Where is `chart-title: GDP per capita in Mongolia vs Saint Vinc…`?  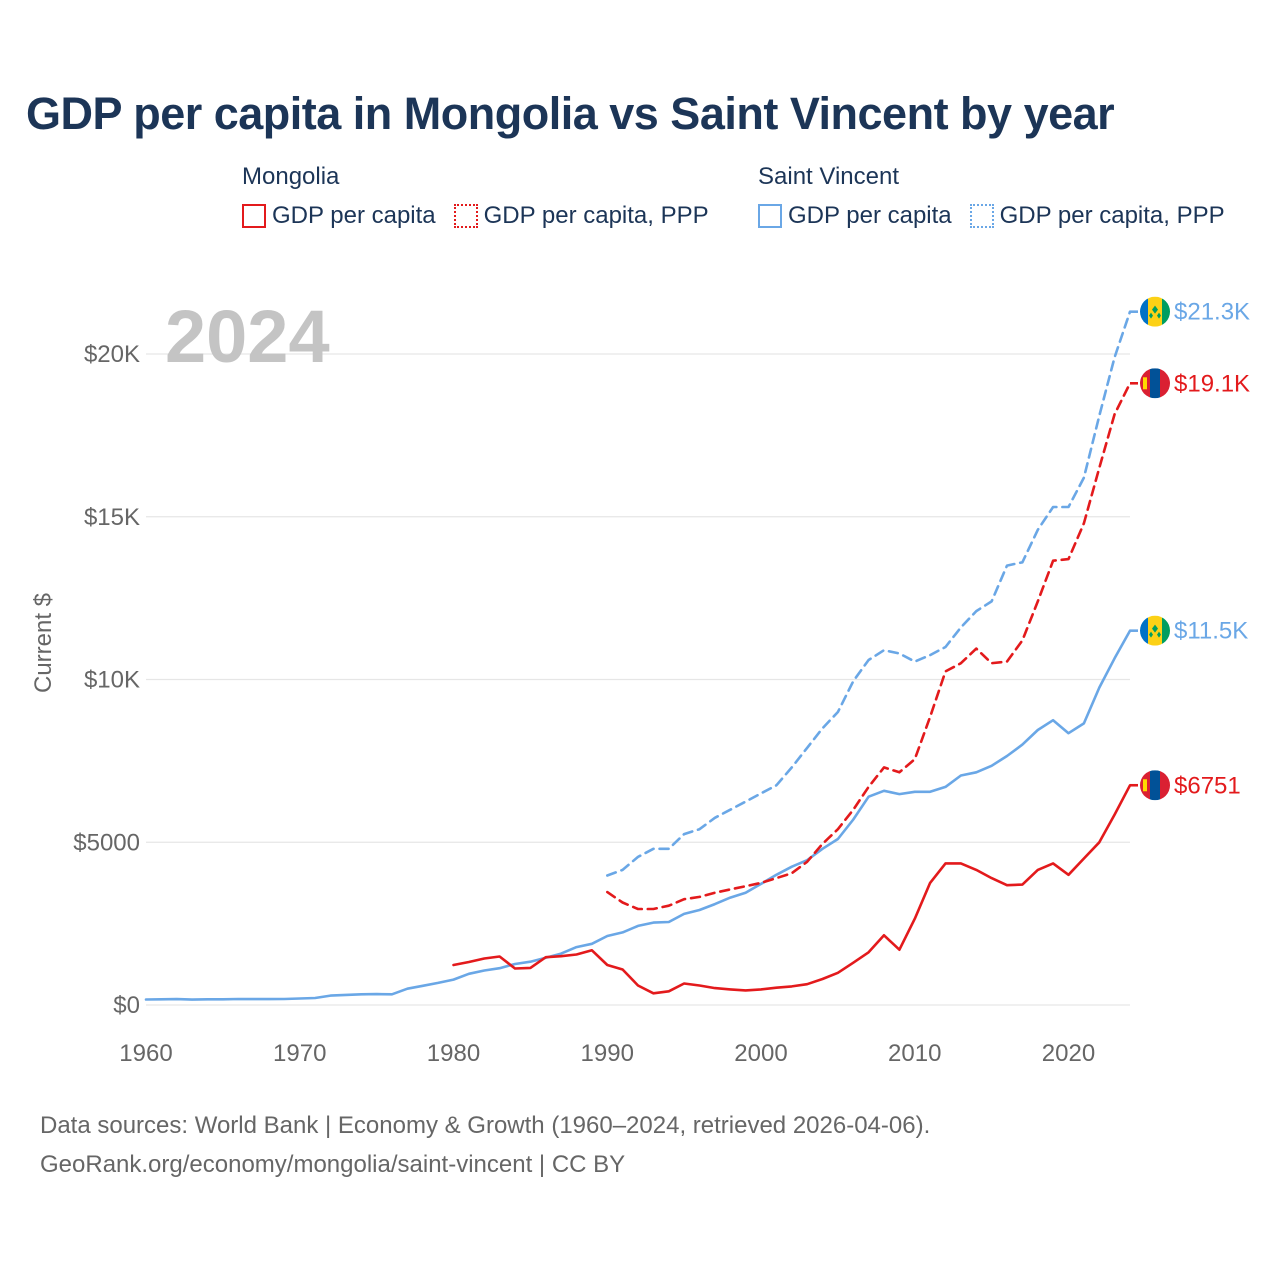
chart-title: GDP per capita in Mongolia vs Saint Vinc… is located at coordinates (570, 113).